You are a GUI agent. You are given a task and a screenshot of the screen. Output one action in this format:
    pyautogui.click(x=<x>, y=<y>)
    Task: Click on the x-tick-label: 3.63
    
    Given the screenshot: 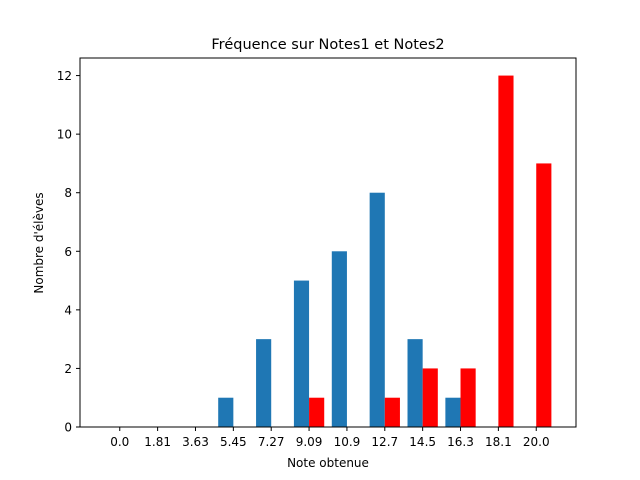 What is the action you would take?
    pyautogui.click(x=195, y=442)
    